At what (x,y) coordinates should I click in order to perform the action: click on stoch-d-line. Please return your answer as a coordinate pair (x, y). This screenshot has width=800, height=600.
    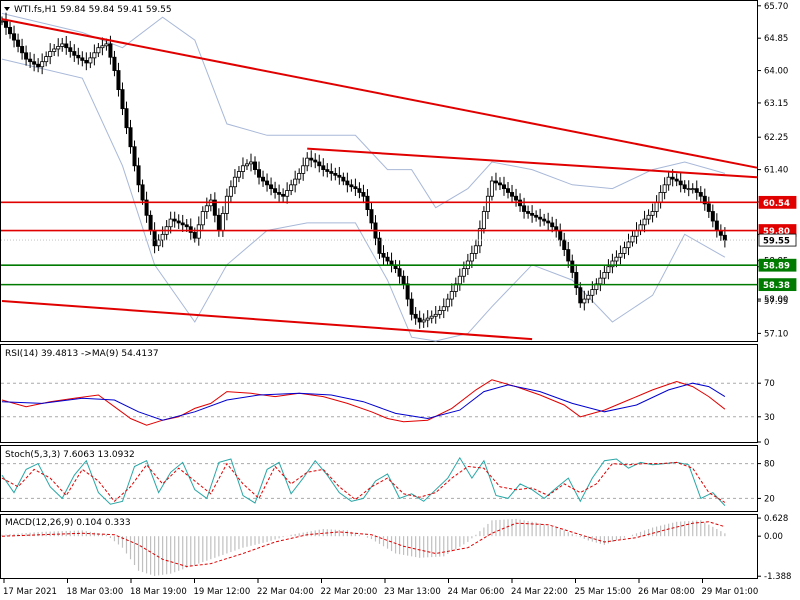
    Looking at the image, I should click on (363, 482).